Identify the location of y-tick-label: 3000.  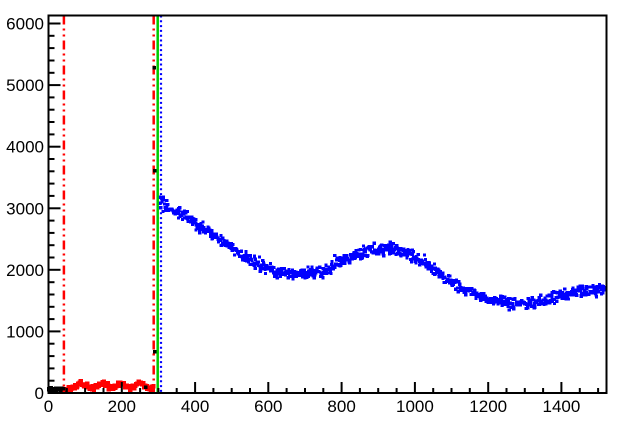
(25, 208).